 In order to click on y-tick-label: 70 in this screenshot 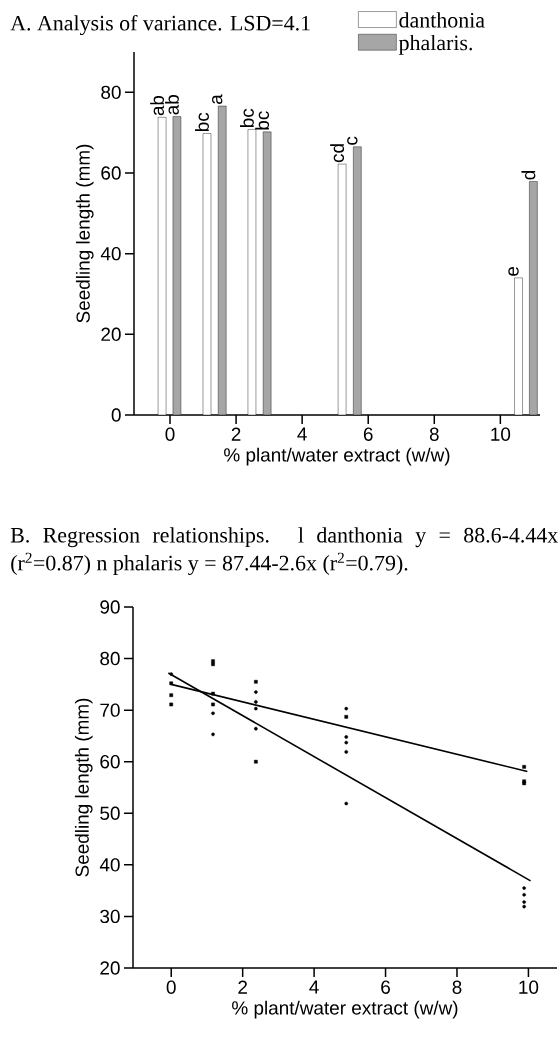, I will do `click(110, 710)`.